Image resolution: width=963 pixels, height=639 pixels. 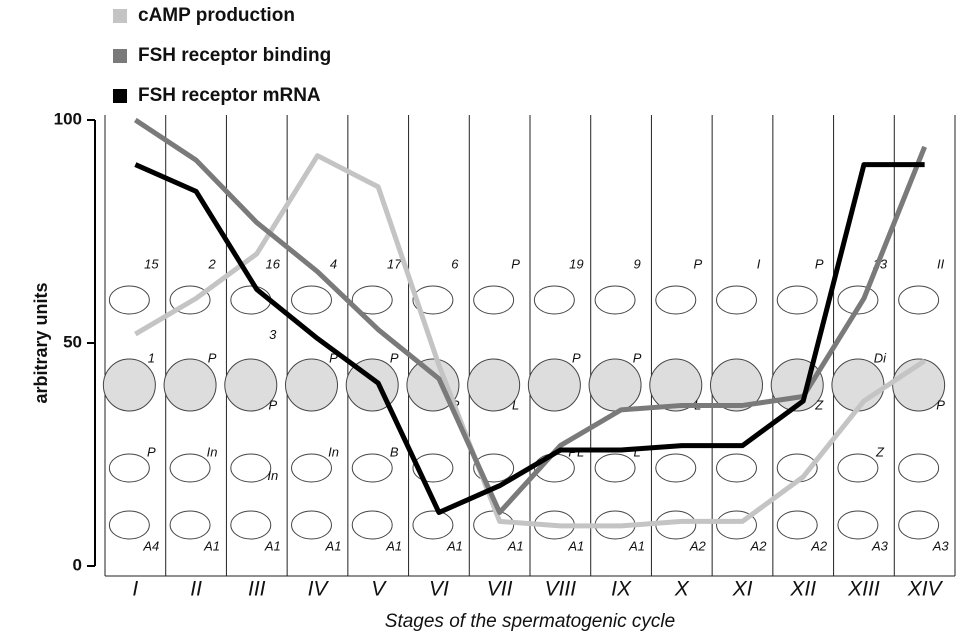 What do you see at coordinates (439, 589) in the screenshot?
I see `x-tick-label: VI` at bounding box center [439, 589].